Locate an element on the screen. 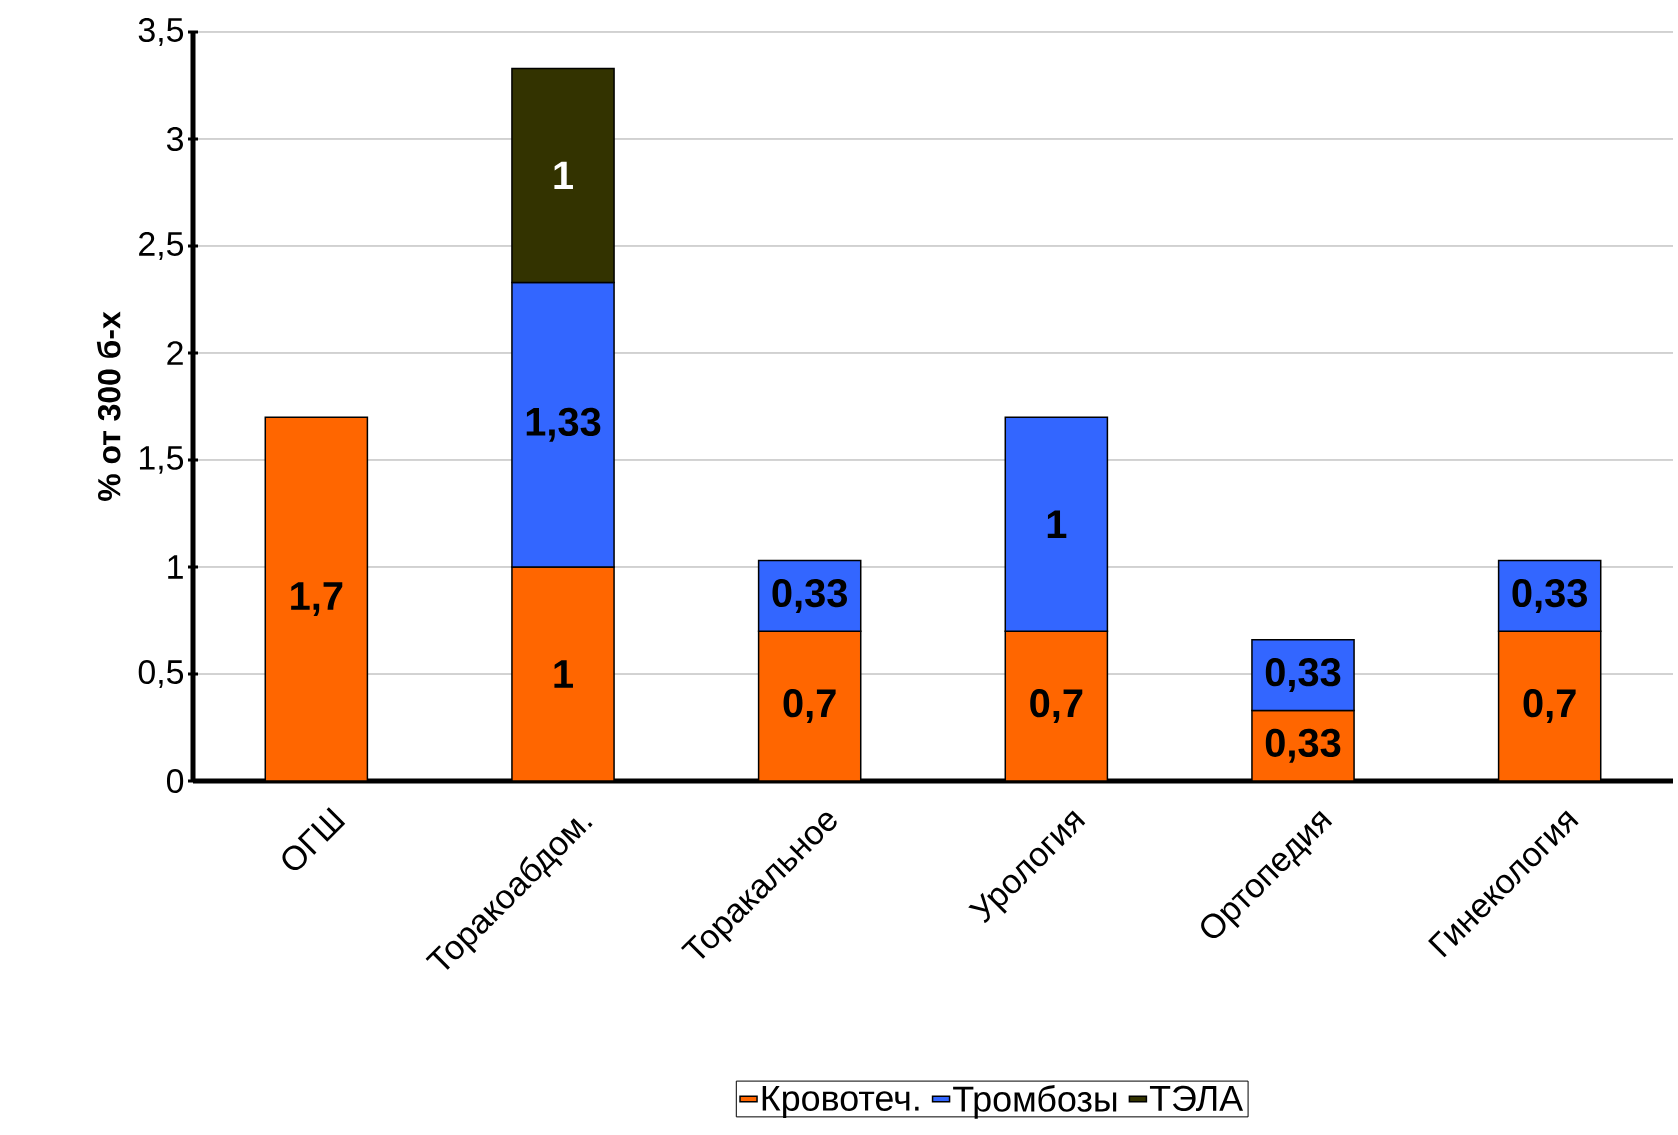  legend-label: ТЭЛА is located at coordinates (1196, 1098).